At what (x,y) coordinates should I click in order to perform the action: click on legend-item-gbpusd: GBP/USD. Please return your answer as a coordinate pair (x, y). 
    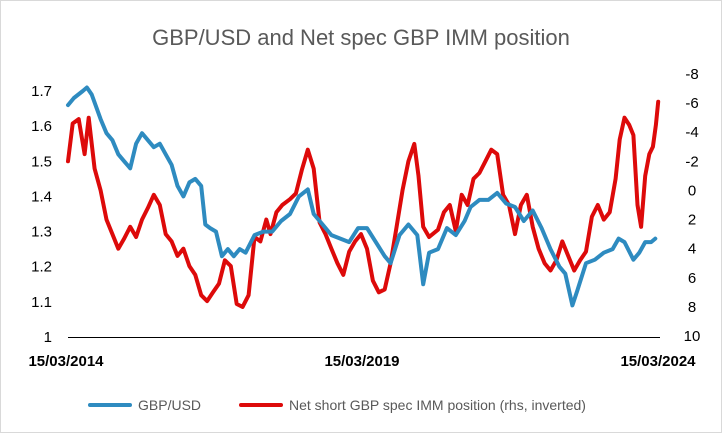
    Looking at the image, I should click on (144, 405).